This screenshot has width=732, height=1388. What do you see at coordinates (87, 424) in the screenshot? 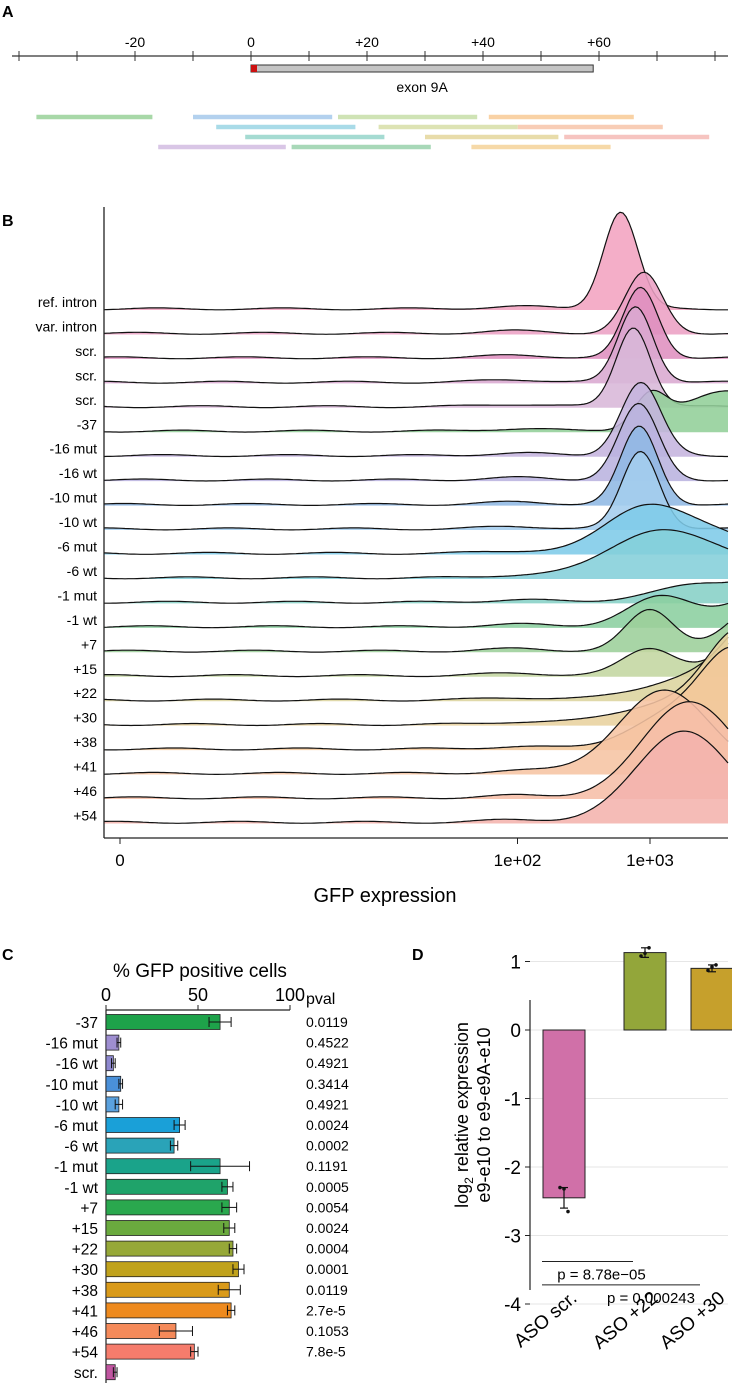
I see `ridge-label: -37` at bounding box center [87, 424].